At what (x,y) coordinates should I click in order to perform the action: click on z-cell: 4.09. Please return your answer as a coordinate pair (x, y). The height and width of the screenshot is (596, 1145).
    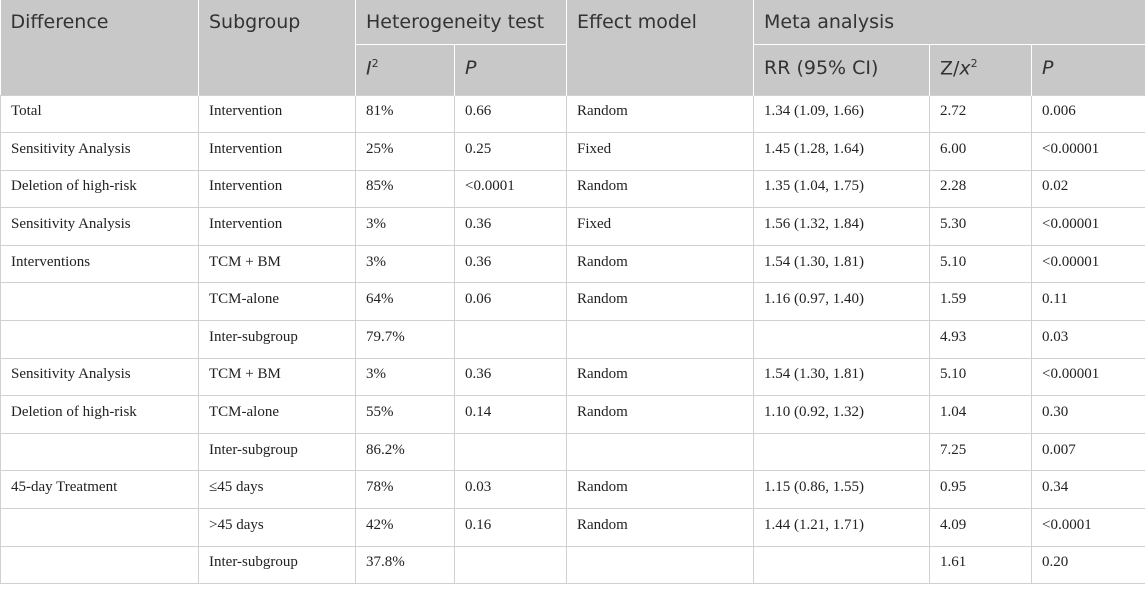
    Looking at the image, I should click on (980, 527).